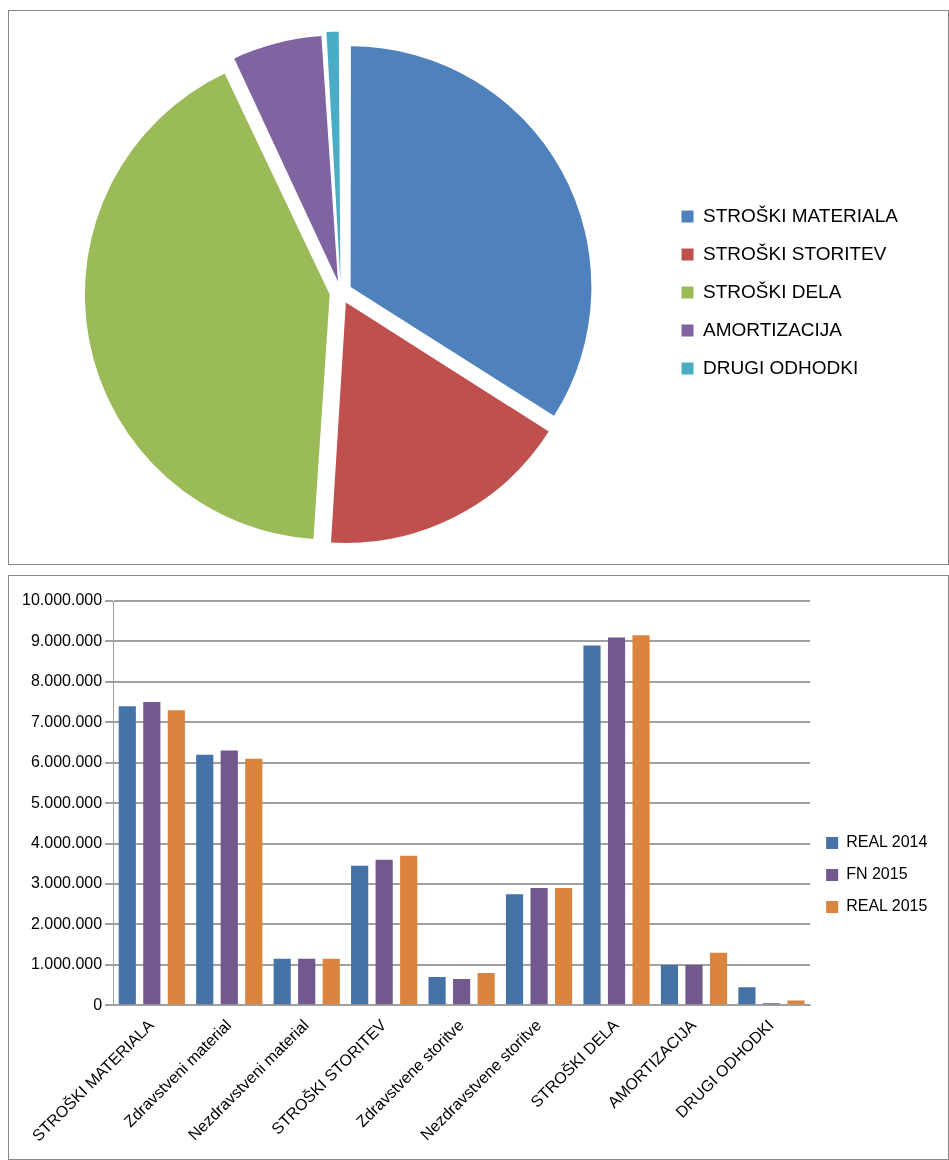 This screenshot has height=1160, width=949. What do you see at coordinates (877, 874) in the screenshot?
I see `legend-label: FN 2015` at bounding box center [877, 874].